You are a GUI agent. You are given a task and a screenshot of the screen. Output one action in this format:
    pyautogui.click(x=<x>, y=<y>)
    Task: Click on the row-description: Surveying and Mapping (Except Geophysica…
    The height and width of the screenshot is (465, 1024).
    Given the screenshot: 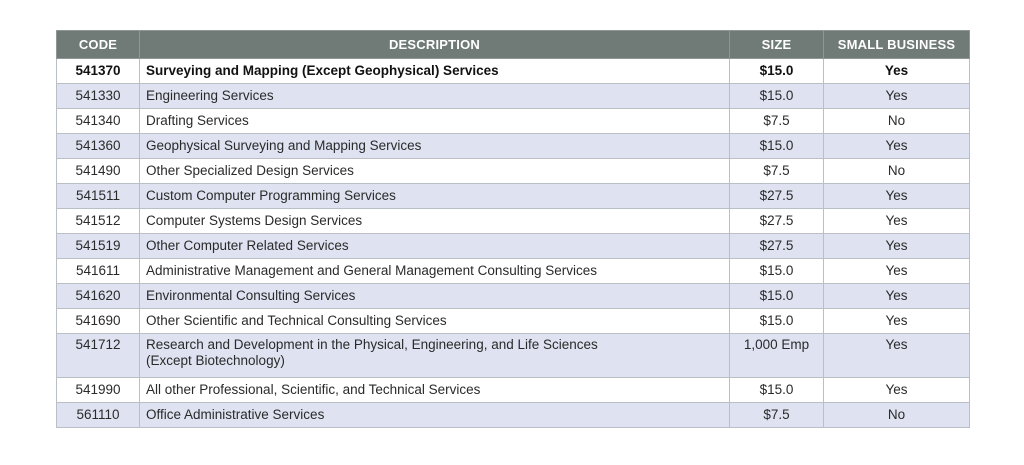 What is the action you would take?
    pyautogui.click(x=434, y=71)
    